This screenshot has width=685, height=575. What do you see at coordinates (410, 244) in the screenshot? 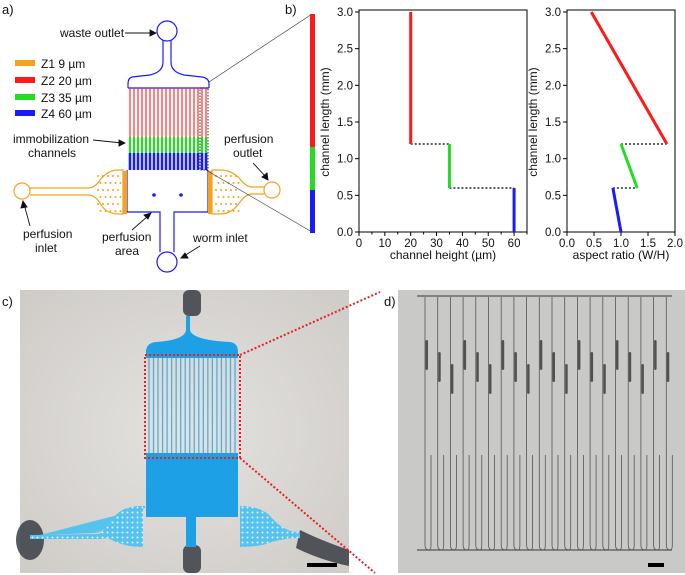
I see `x-tick-label: 20` at bounding box center [410, 244].